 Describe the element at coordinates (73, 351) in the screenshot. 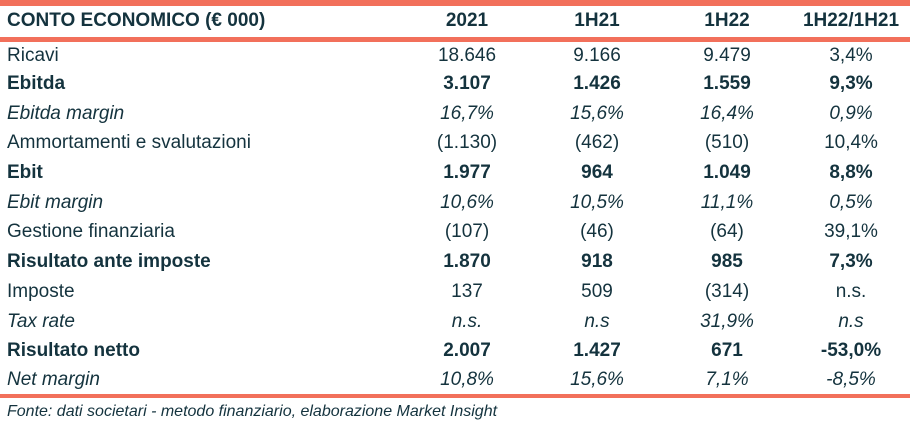

I see `row-label: Risultato netto` at that location.